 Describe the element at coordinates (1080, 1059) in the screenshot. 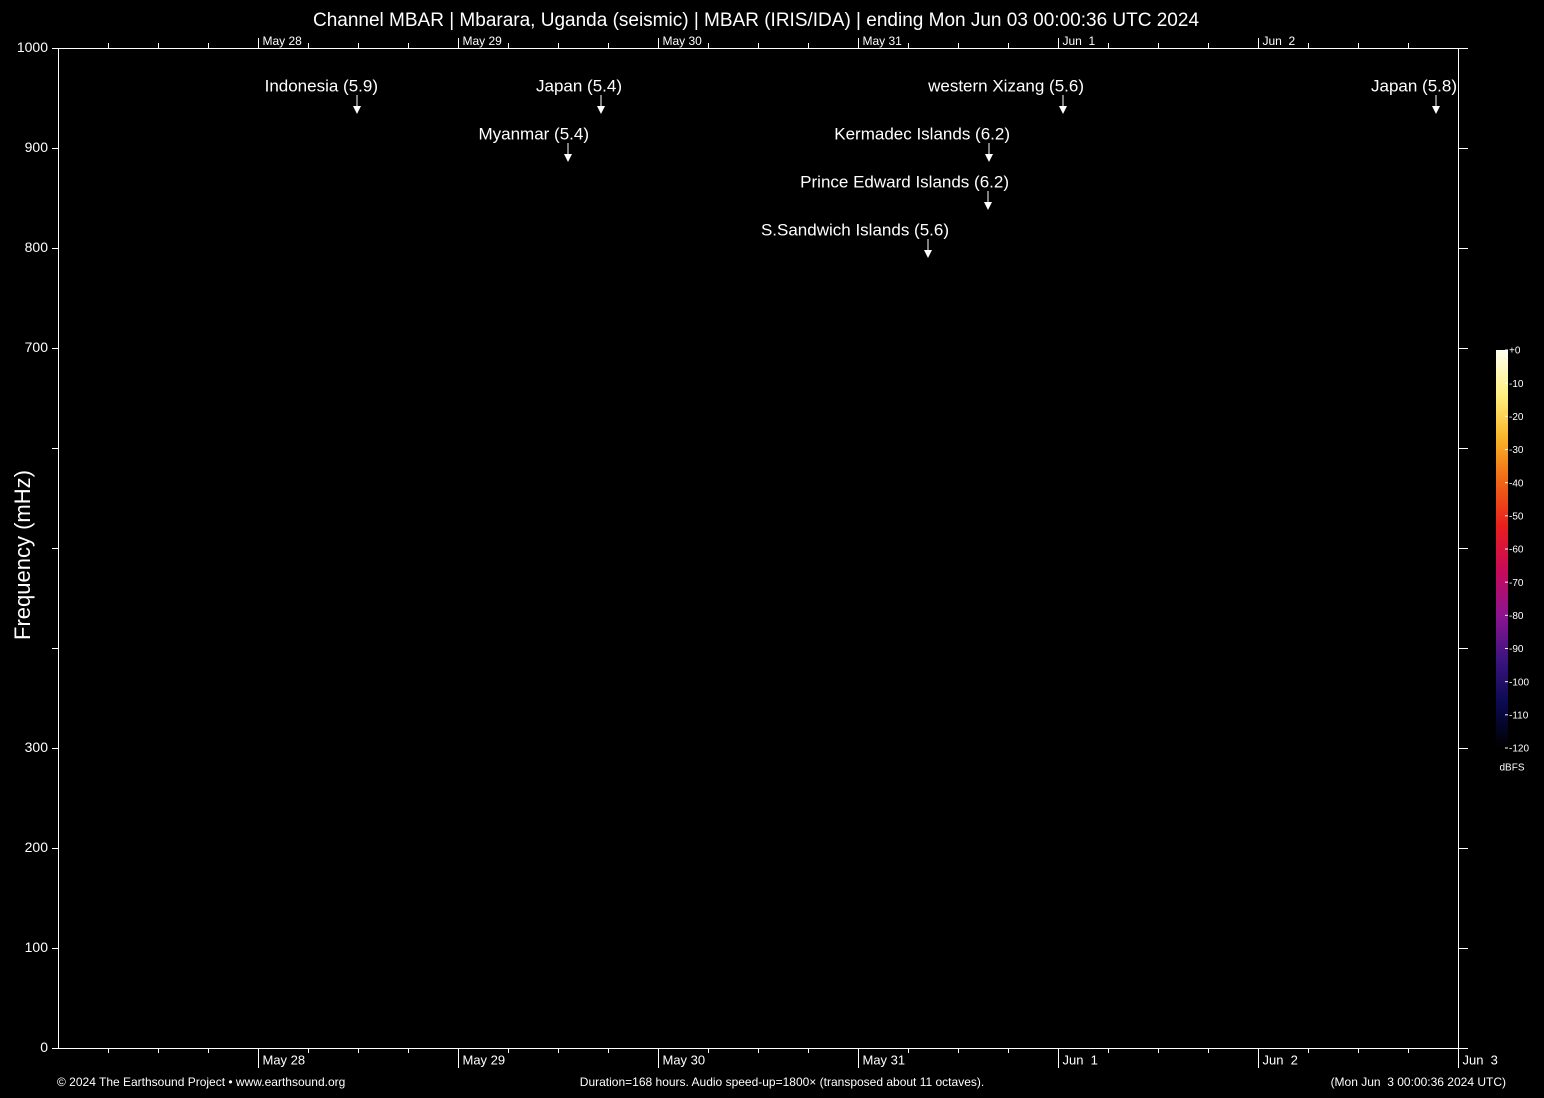

I see `x-tick-label: Jun 1` at that location.